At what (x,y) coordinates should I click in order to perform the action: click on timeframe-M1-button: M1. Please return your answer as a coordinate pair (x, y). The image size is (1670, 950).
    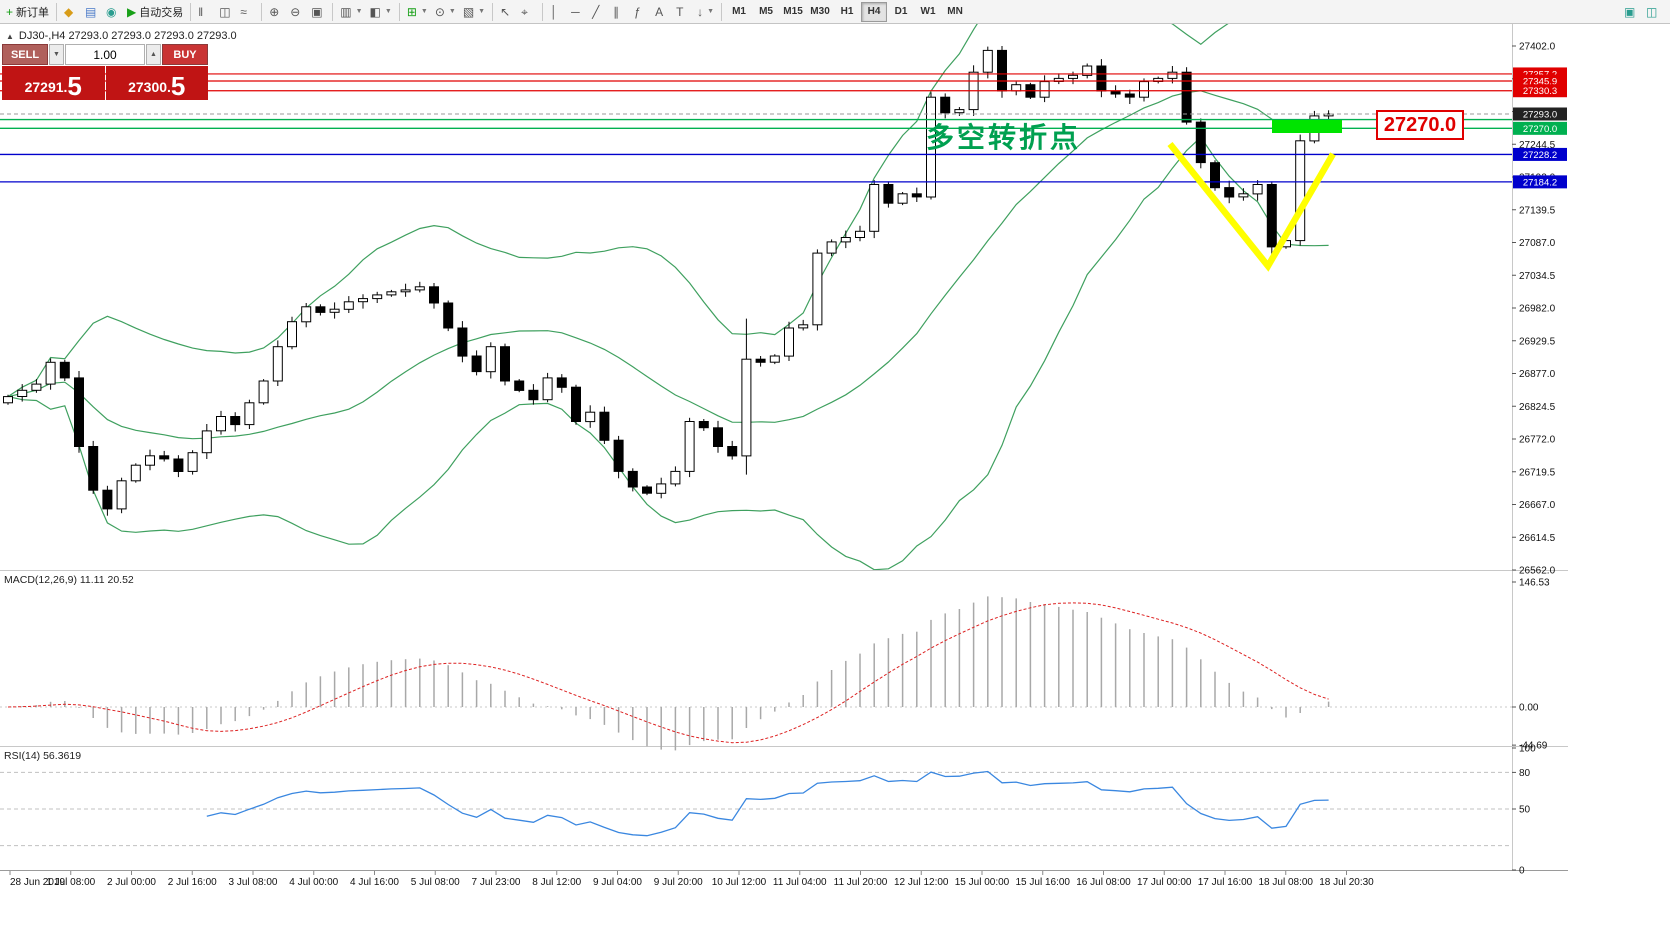
    Looking at the image, I should click on (739, 12).